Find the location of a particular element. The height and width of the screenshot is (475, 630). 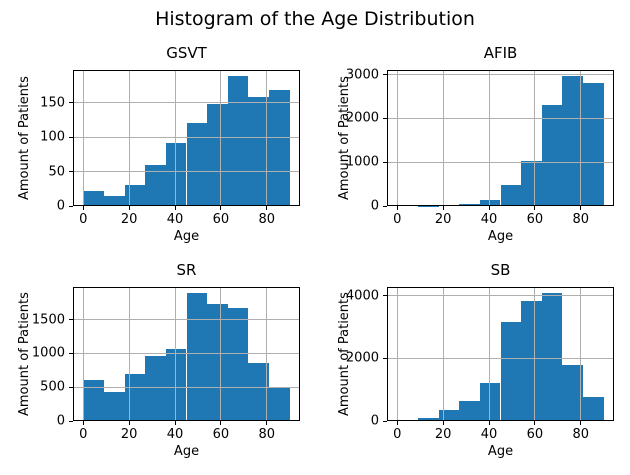

plot-area: 0 20 40 60 80 0 2000 4000 is located at coordinates (480, 364).